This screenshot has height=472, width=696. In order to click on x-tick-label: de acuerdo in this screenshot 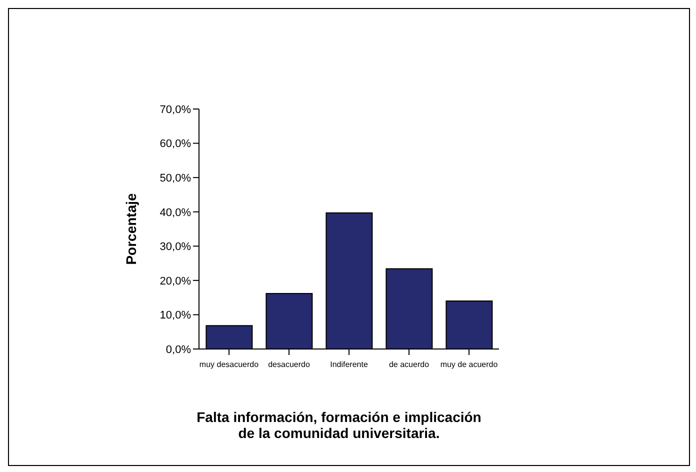, I will do `click(409, 364)`.